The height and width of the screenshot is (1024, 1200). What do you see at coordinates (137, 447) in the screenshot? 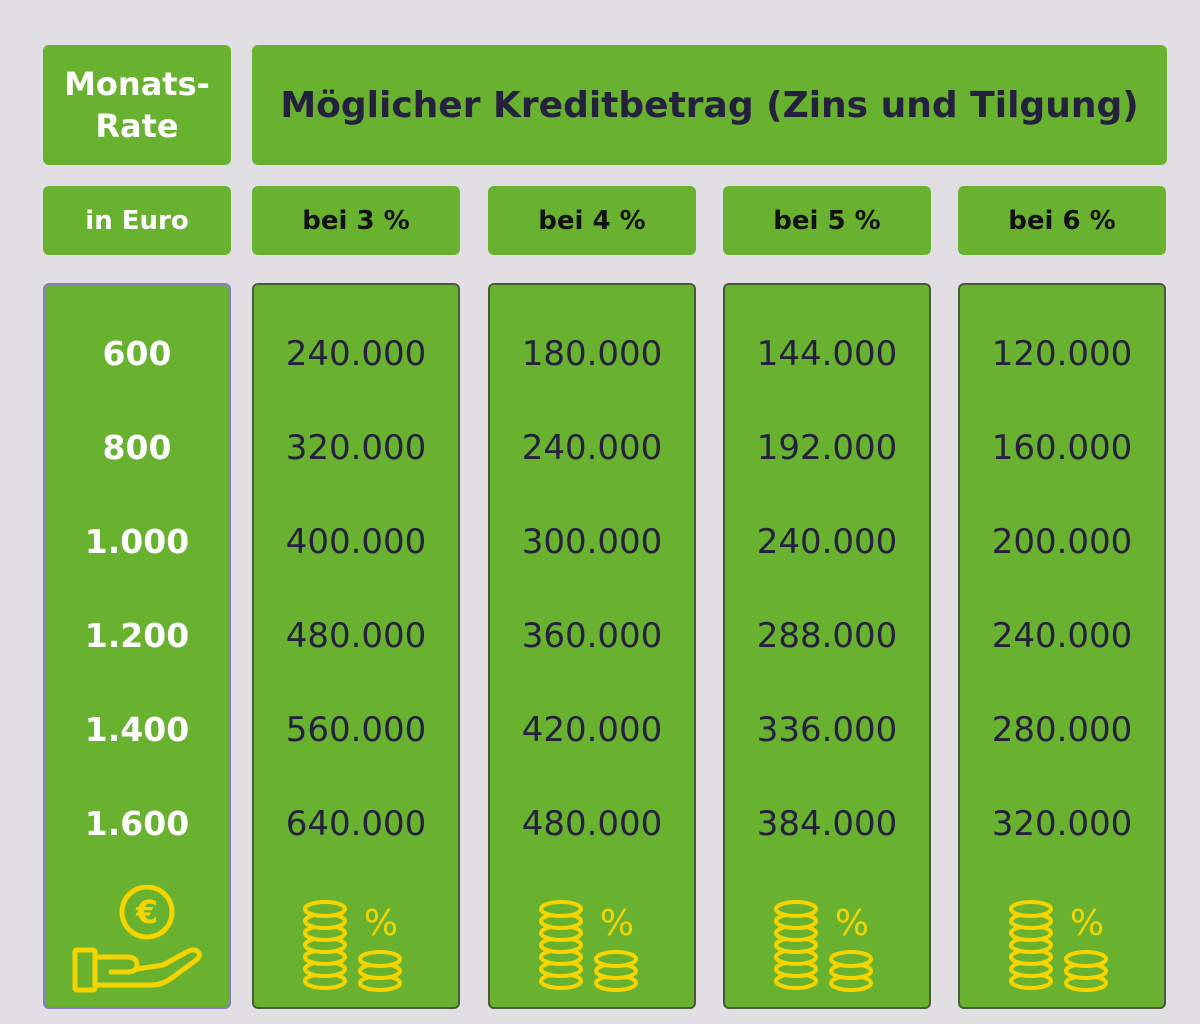
I see `monthly-rate-cell: 800` at bounding box center [137, 447].